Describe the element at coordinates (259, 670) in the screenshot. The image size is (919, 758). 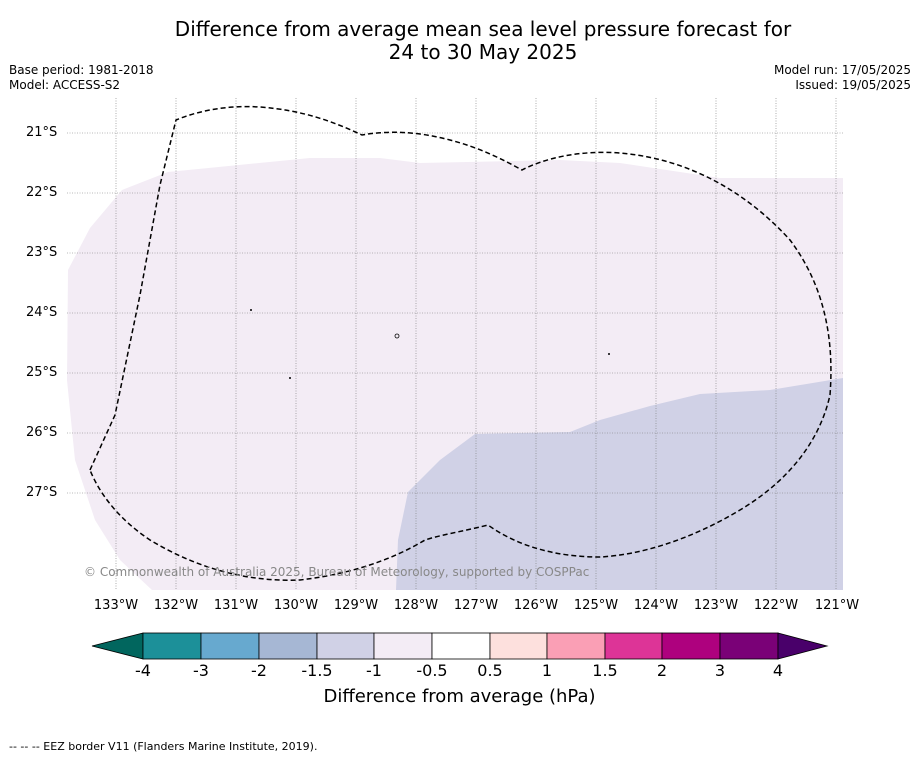
I see `colorbar-tick: -2` at that location.